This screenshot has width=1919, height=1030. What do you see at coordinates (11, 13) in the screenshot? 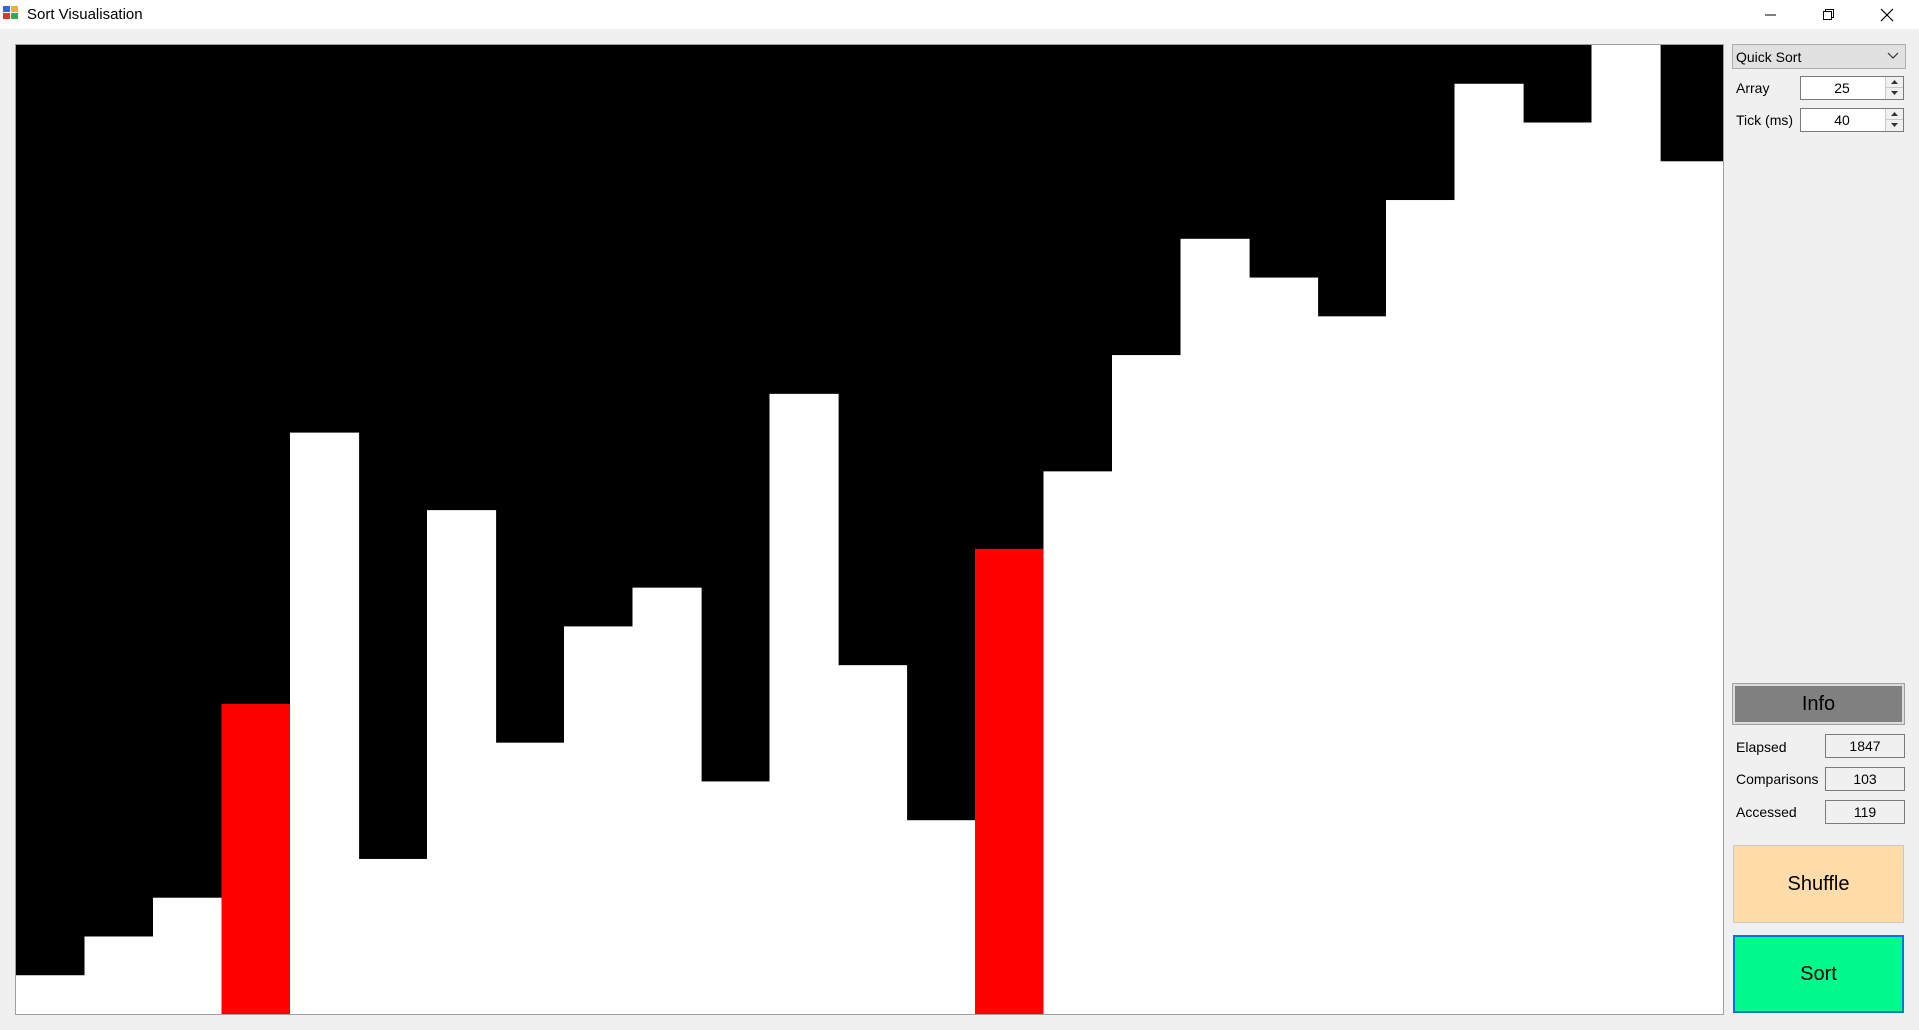
I see `app-icon` at bounding box center [11, 13].